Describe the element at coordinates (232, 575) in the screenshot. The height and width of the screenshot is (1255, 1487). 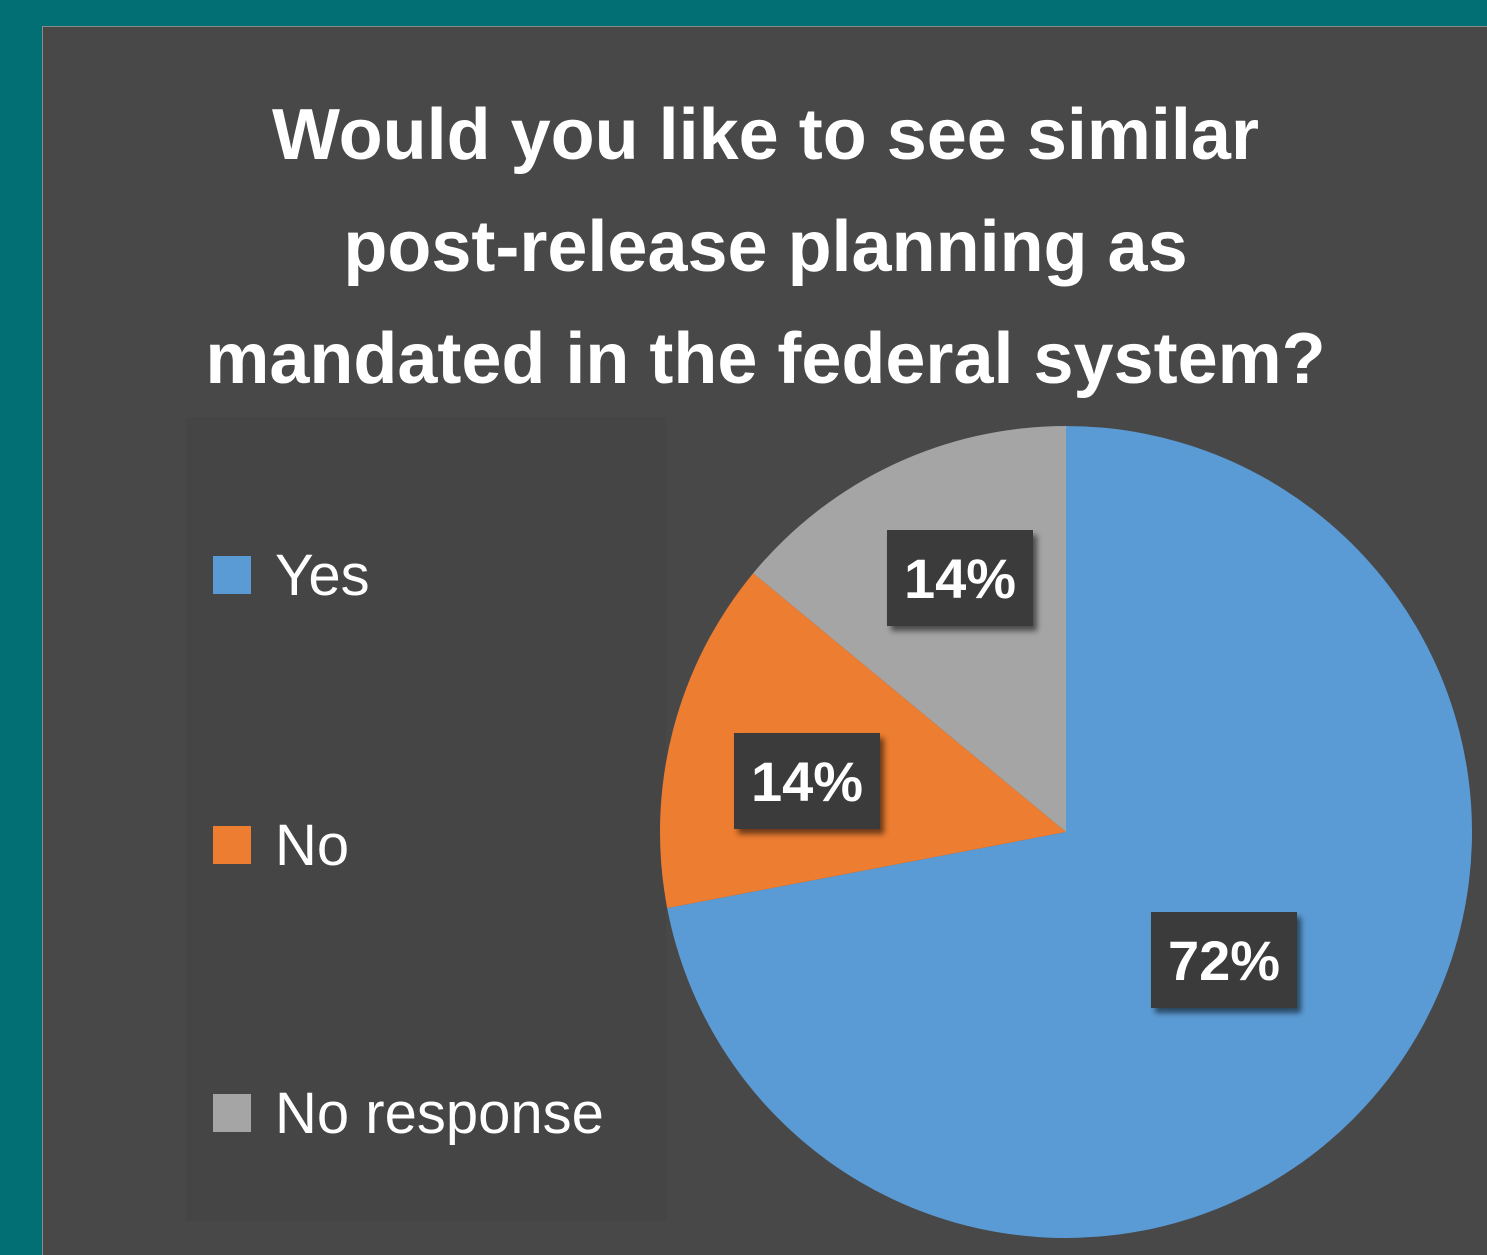
I see `legend-swatch-yes` at that location.